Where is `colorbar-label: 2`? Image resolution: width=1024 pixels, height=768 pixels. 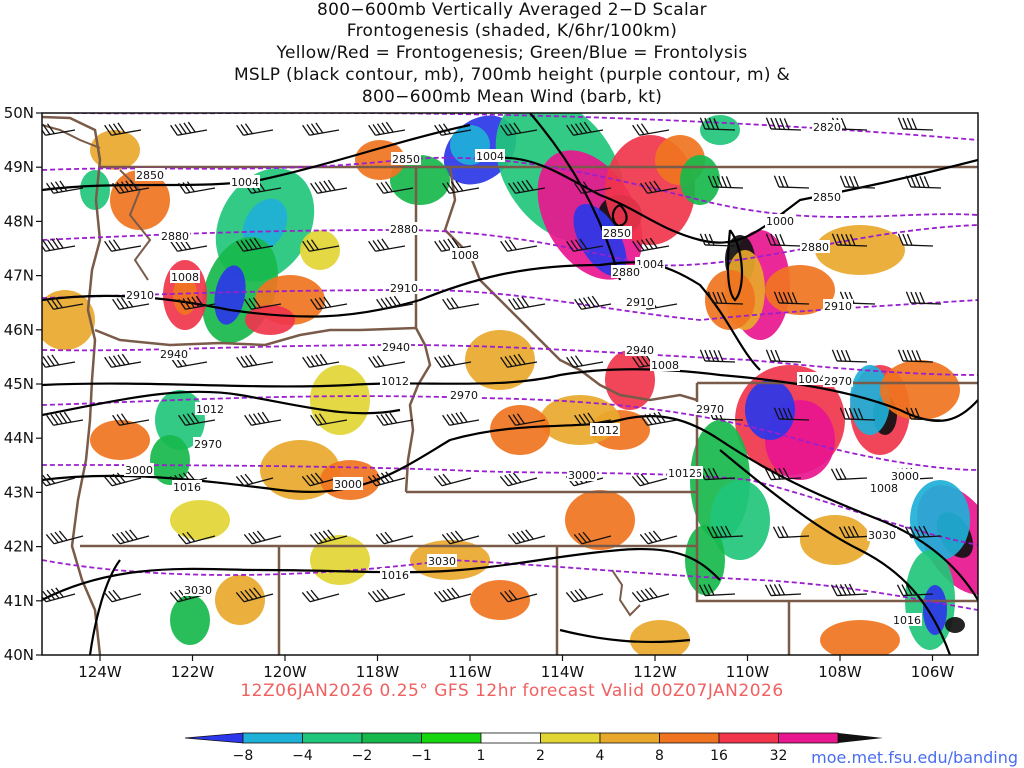 colorbar-label: 2 is located at coordinates (540, 756).